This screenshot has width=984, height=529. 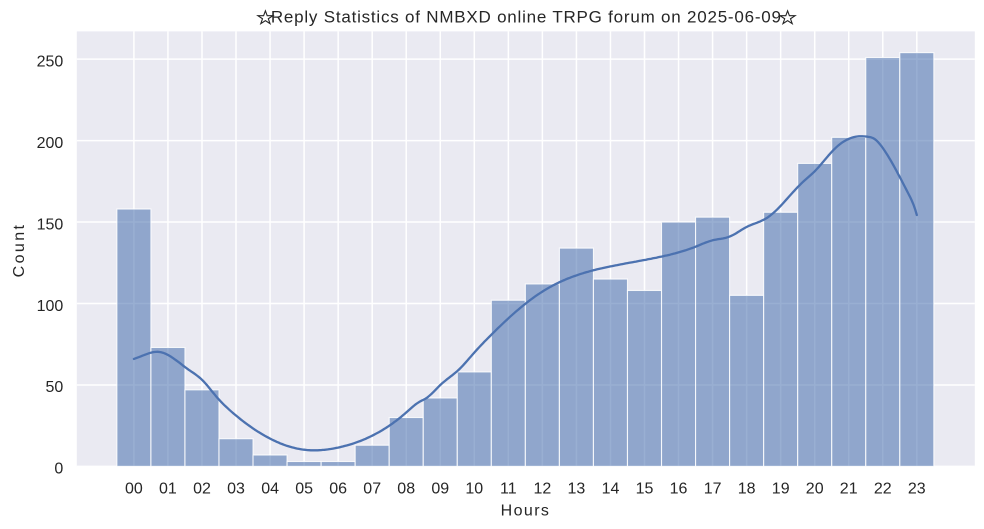 I want to click on svg-text: 02, so click(x=202, y=489).